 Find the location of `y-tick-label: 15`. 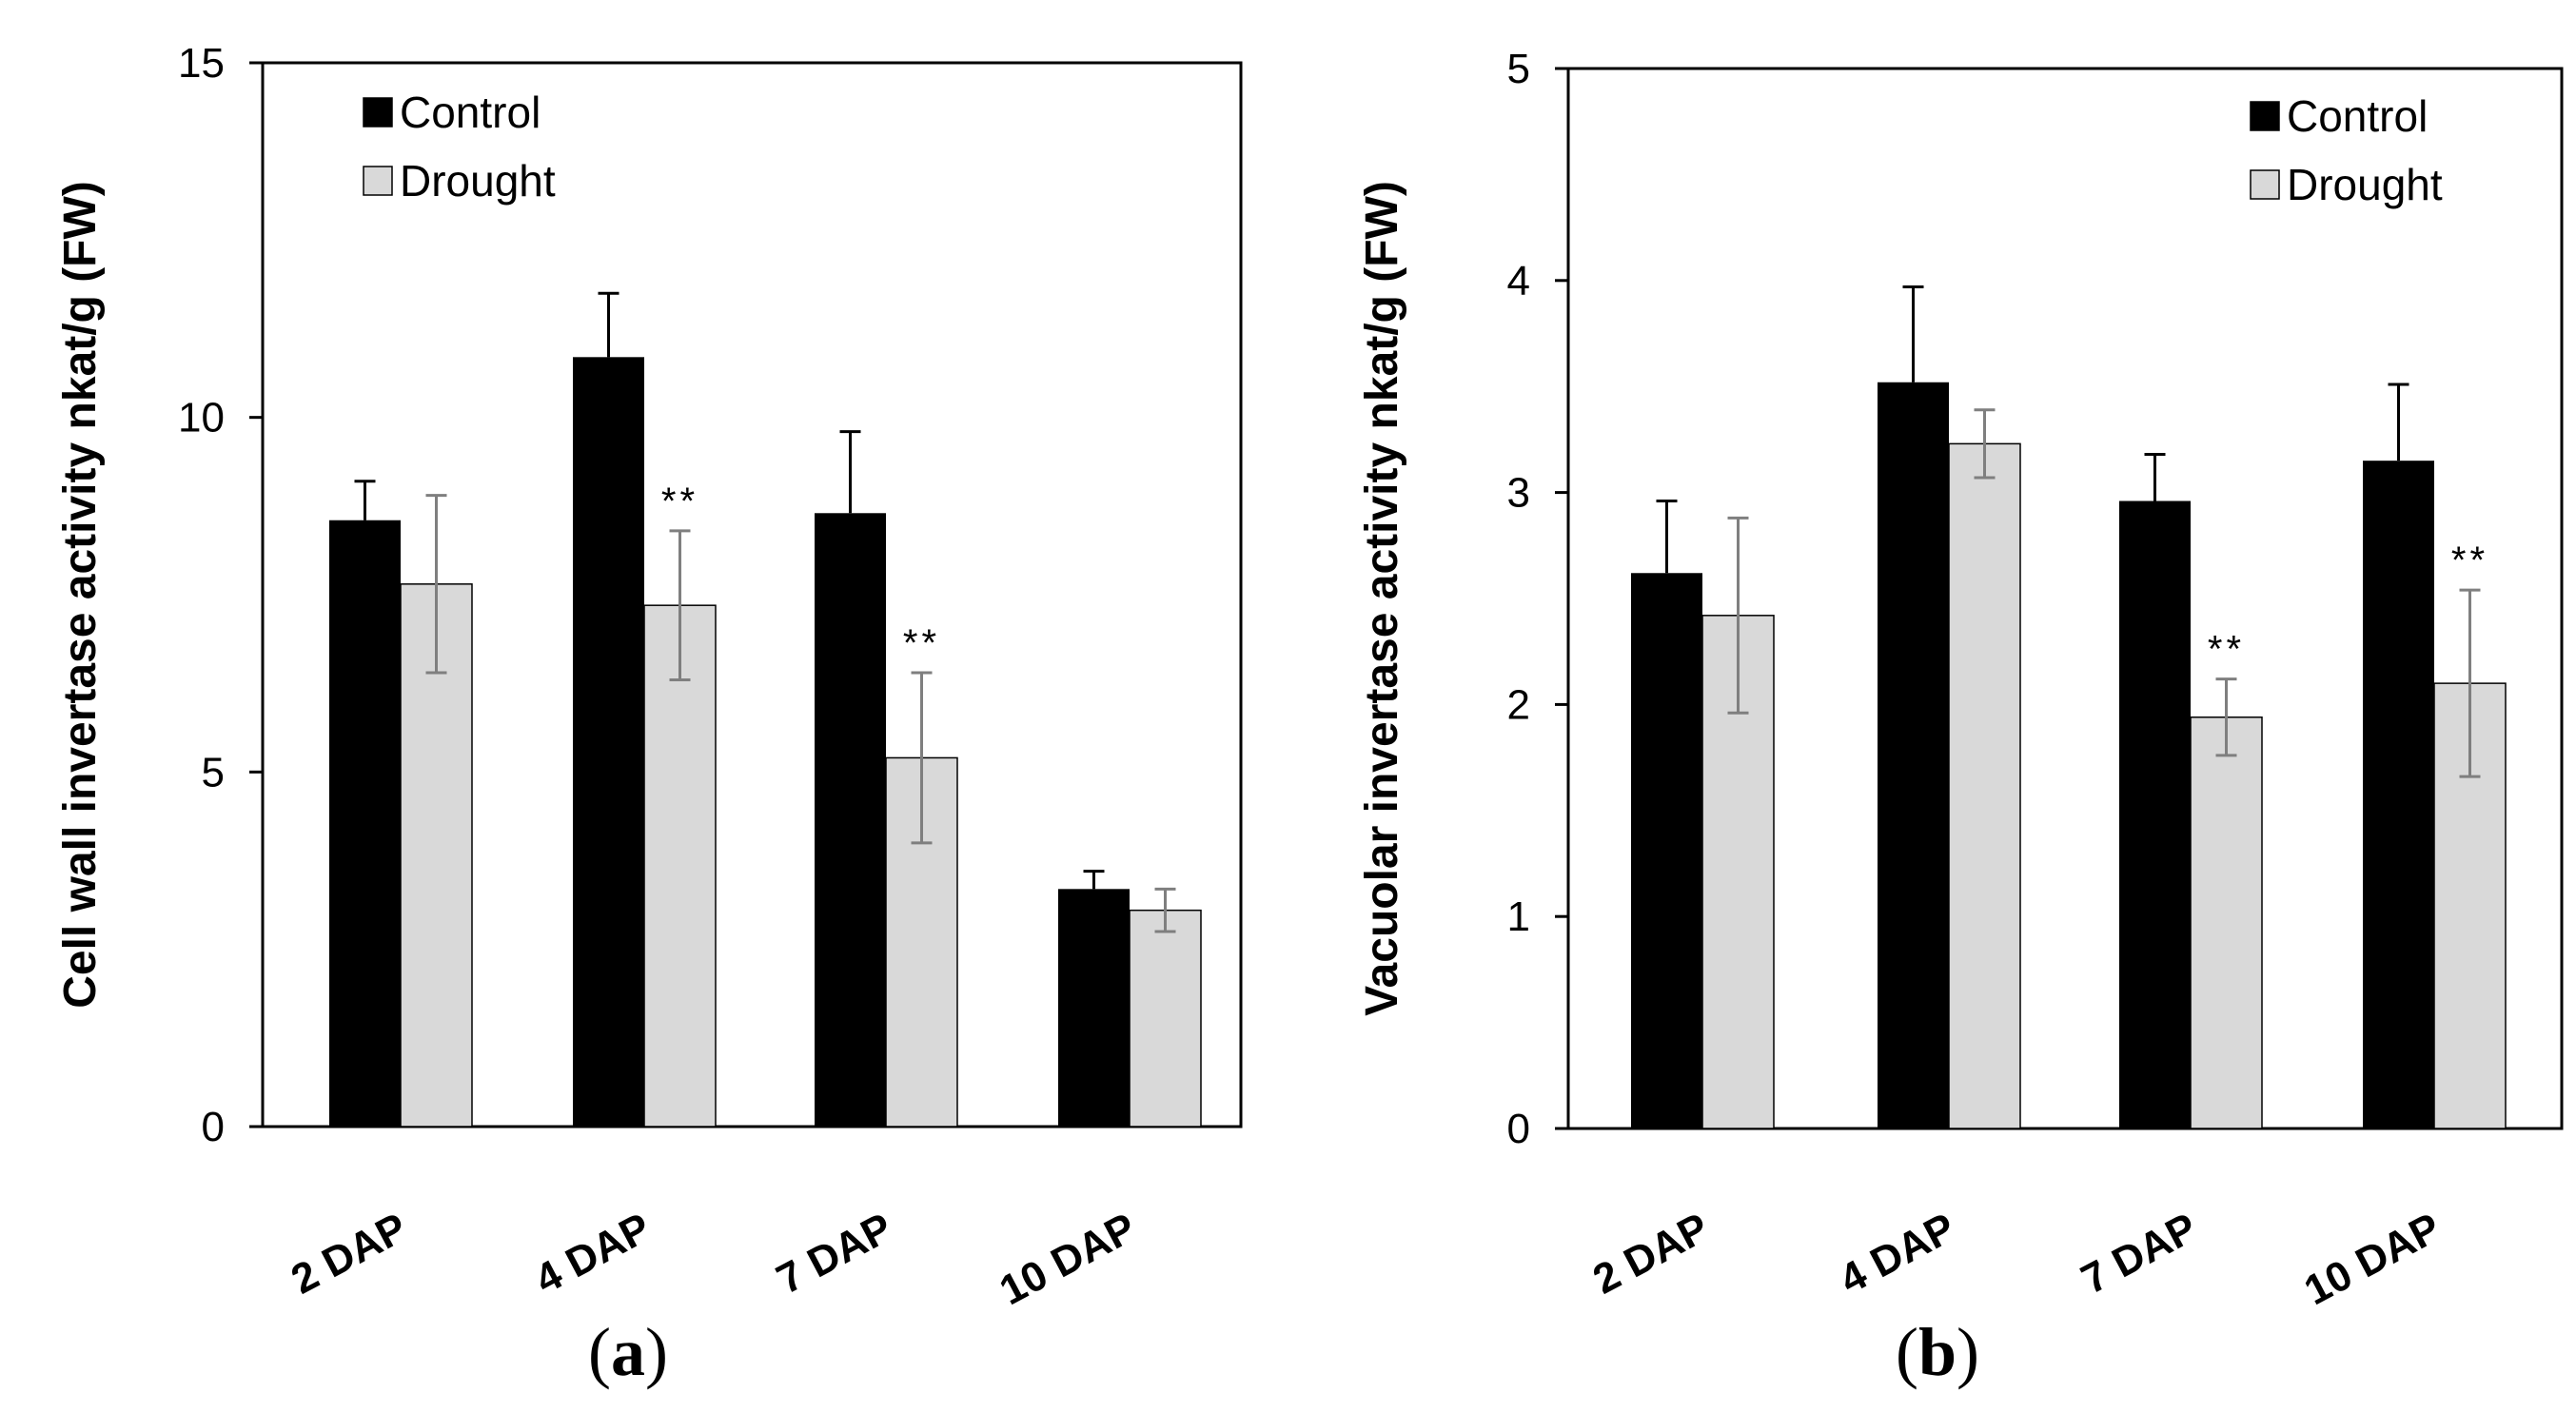

y-tick-label: 15 is located at coordinates (201, 63).